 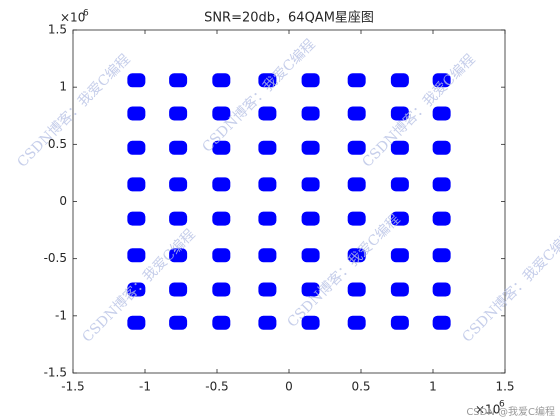 What do you see at coordinates (487, 410) in the screenshot?
I see `x-exponent-base: ×10` at bounding box center [487, 410].